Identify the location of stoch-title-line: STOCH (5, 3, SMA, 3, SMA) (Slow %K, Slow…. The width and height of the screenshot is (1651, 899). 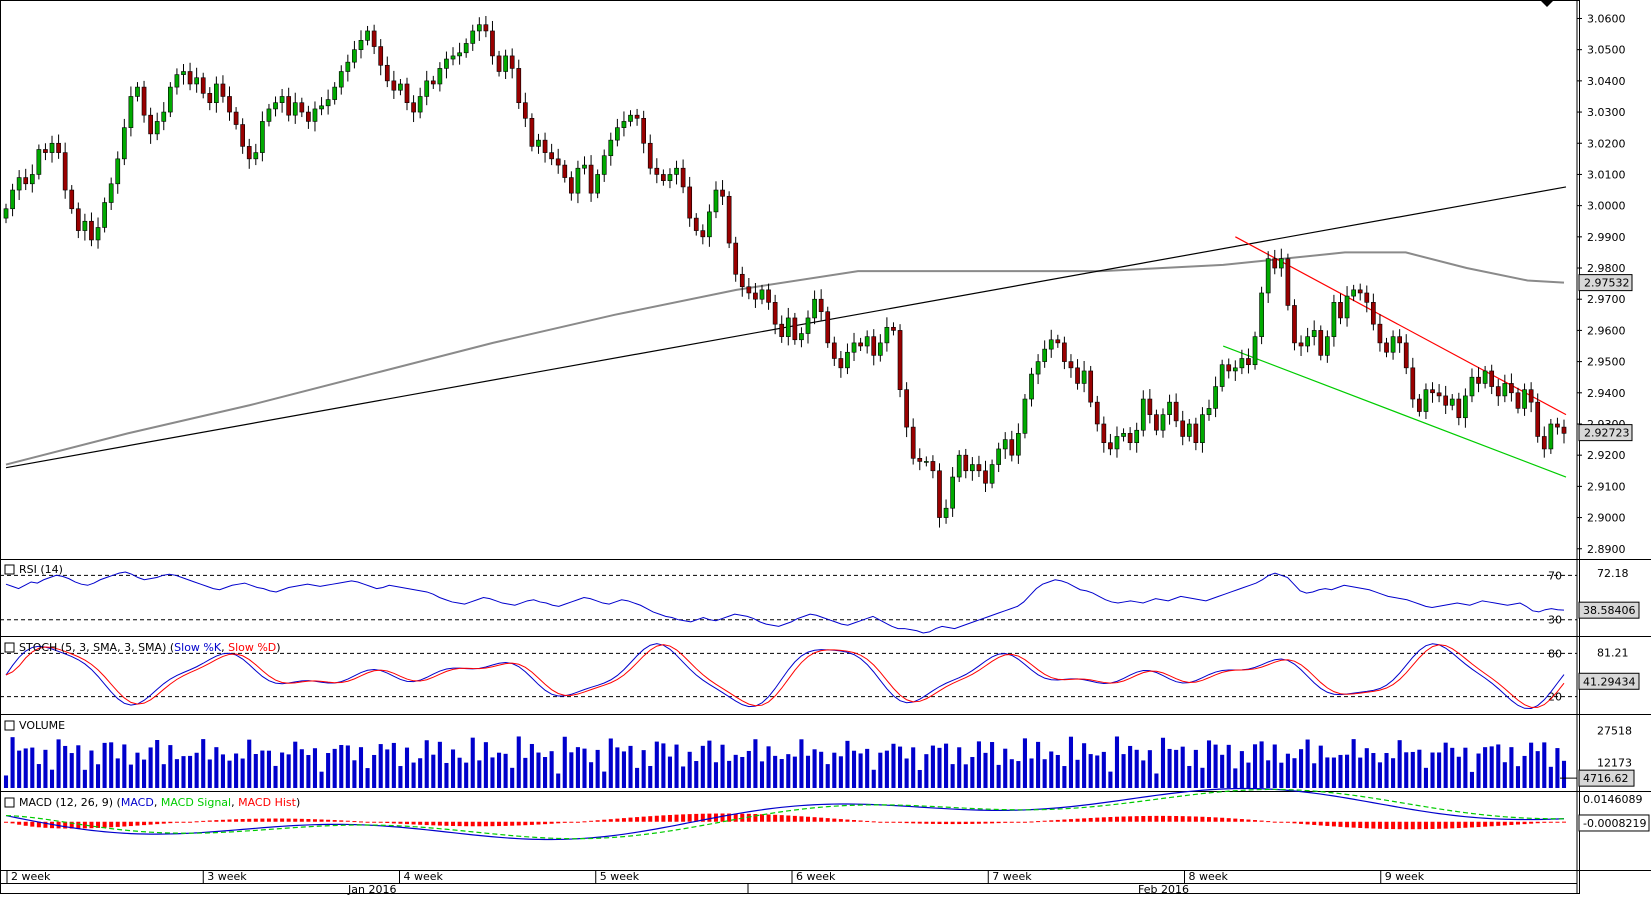
(150, 647).